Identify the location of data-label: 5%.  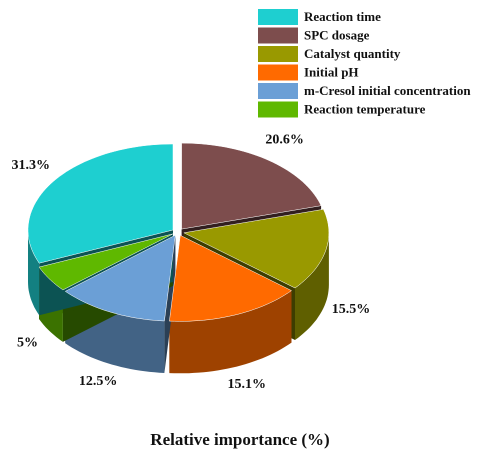
(27, 342).